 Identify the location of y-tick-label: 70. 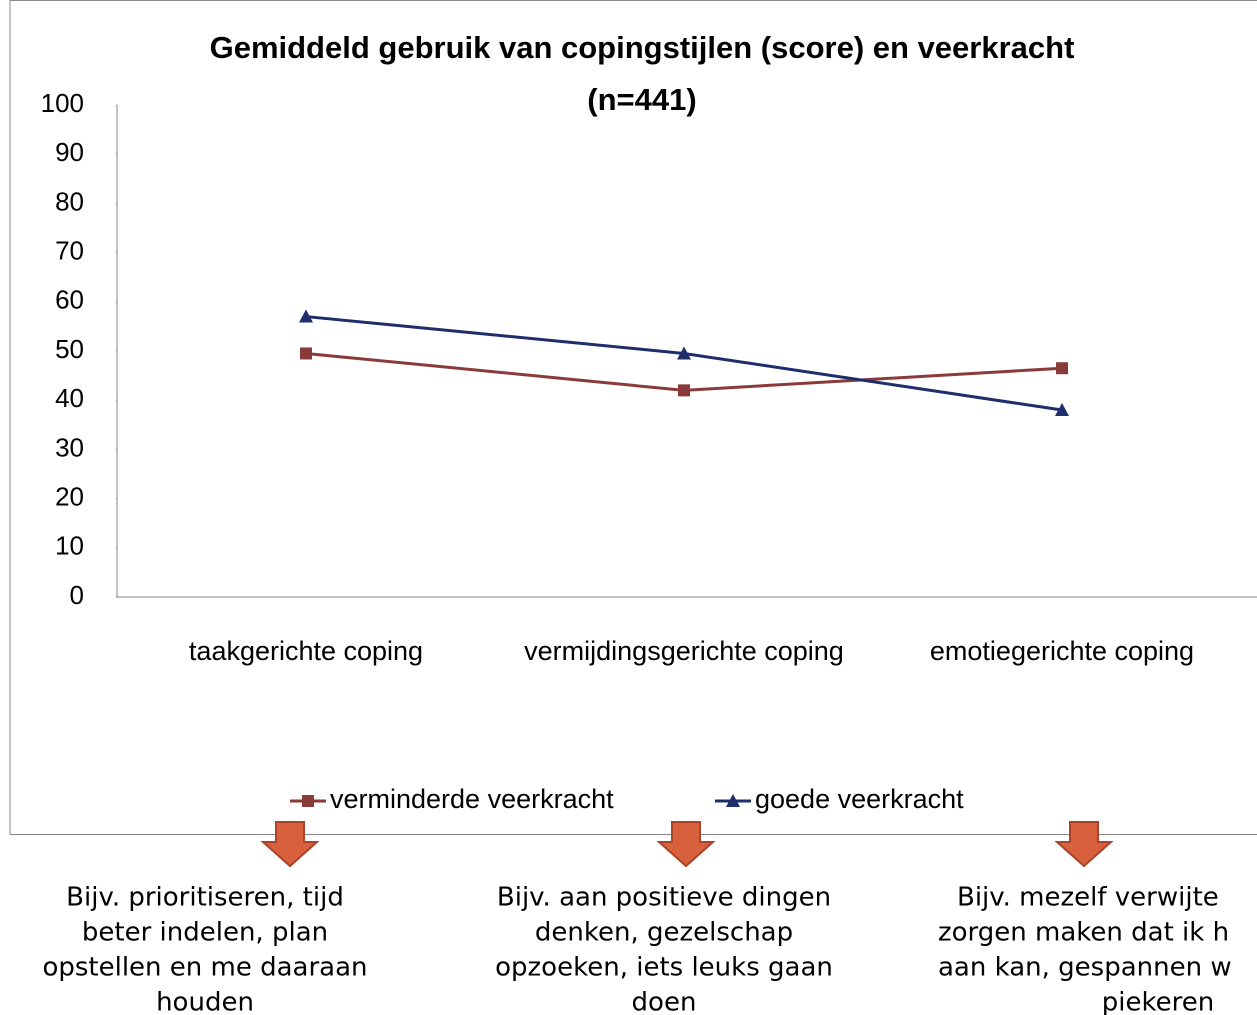
(69, 250).